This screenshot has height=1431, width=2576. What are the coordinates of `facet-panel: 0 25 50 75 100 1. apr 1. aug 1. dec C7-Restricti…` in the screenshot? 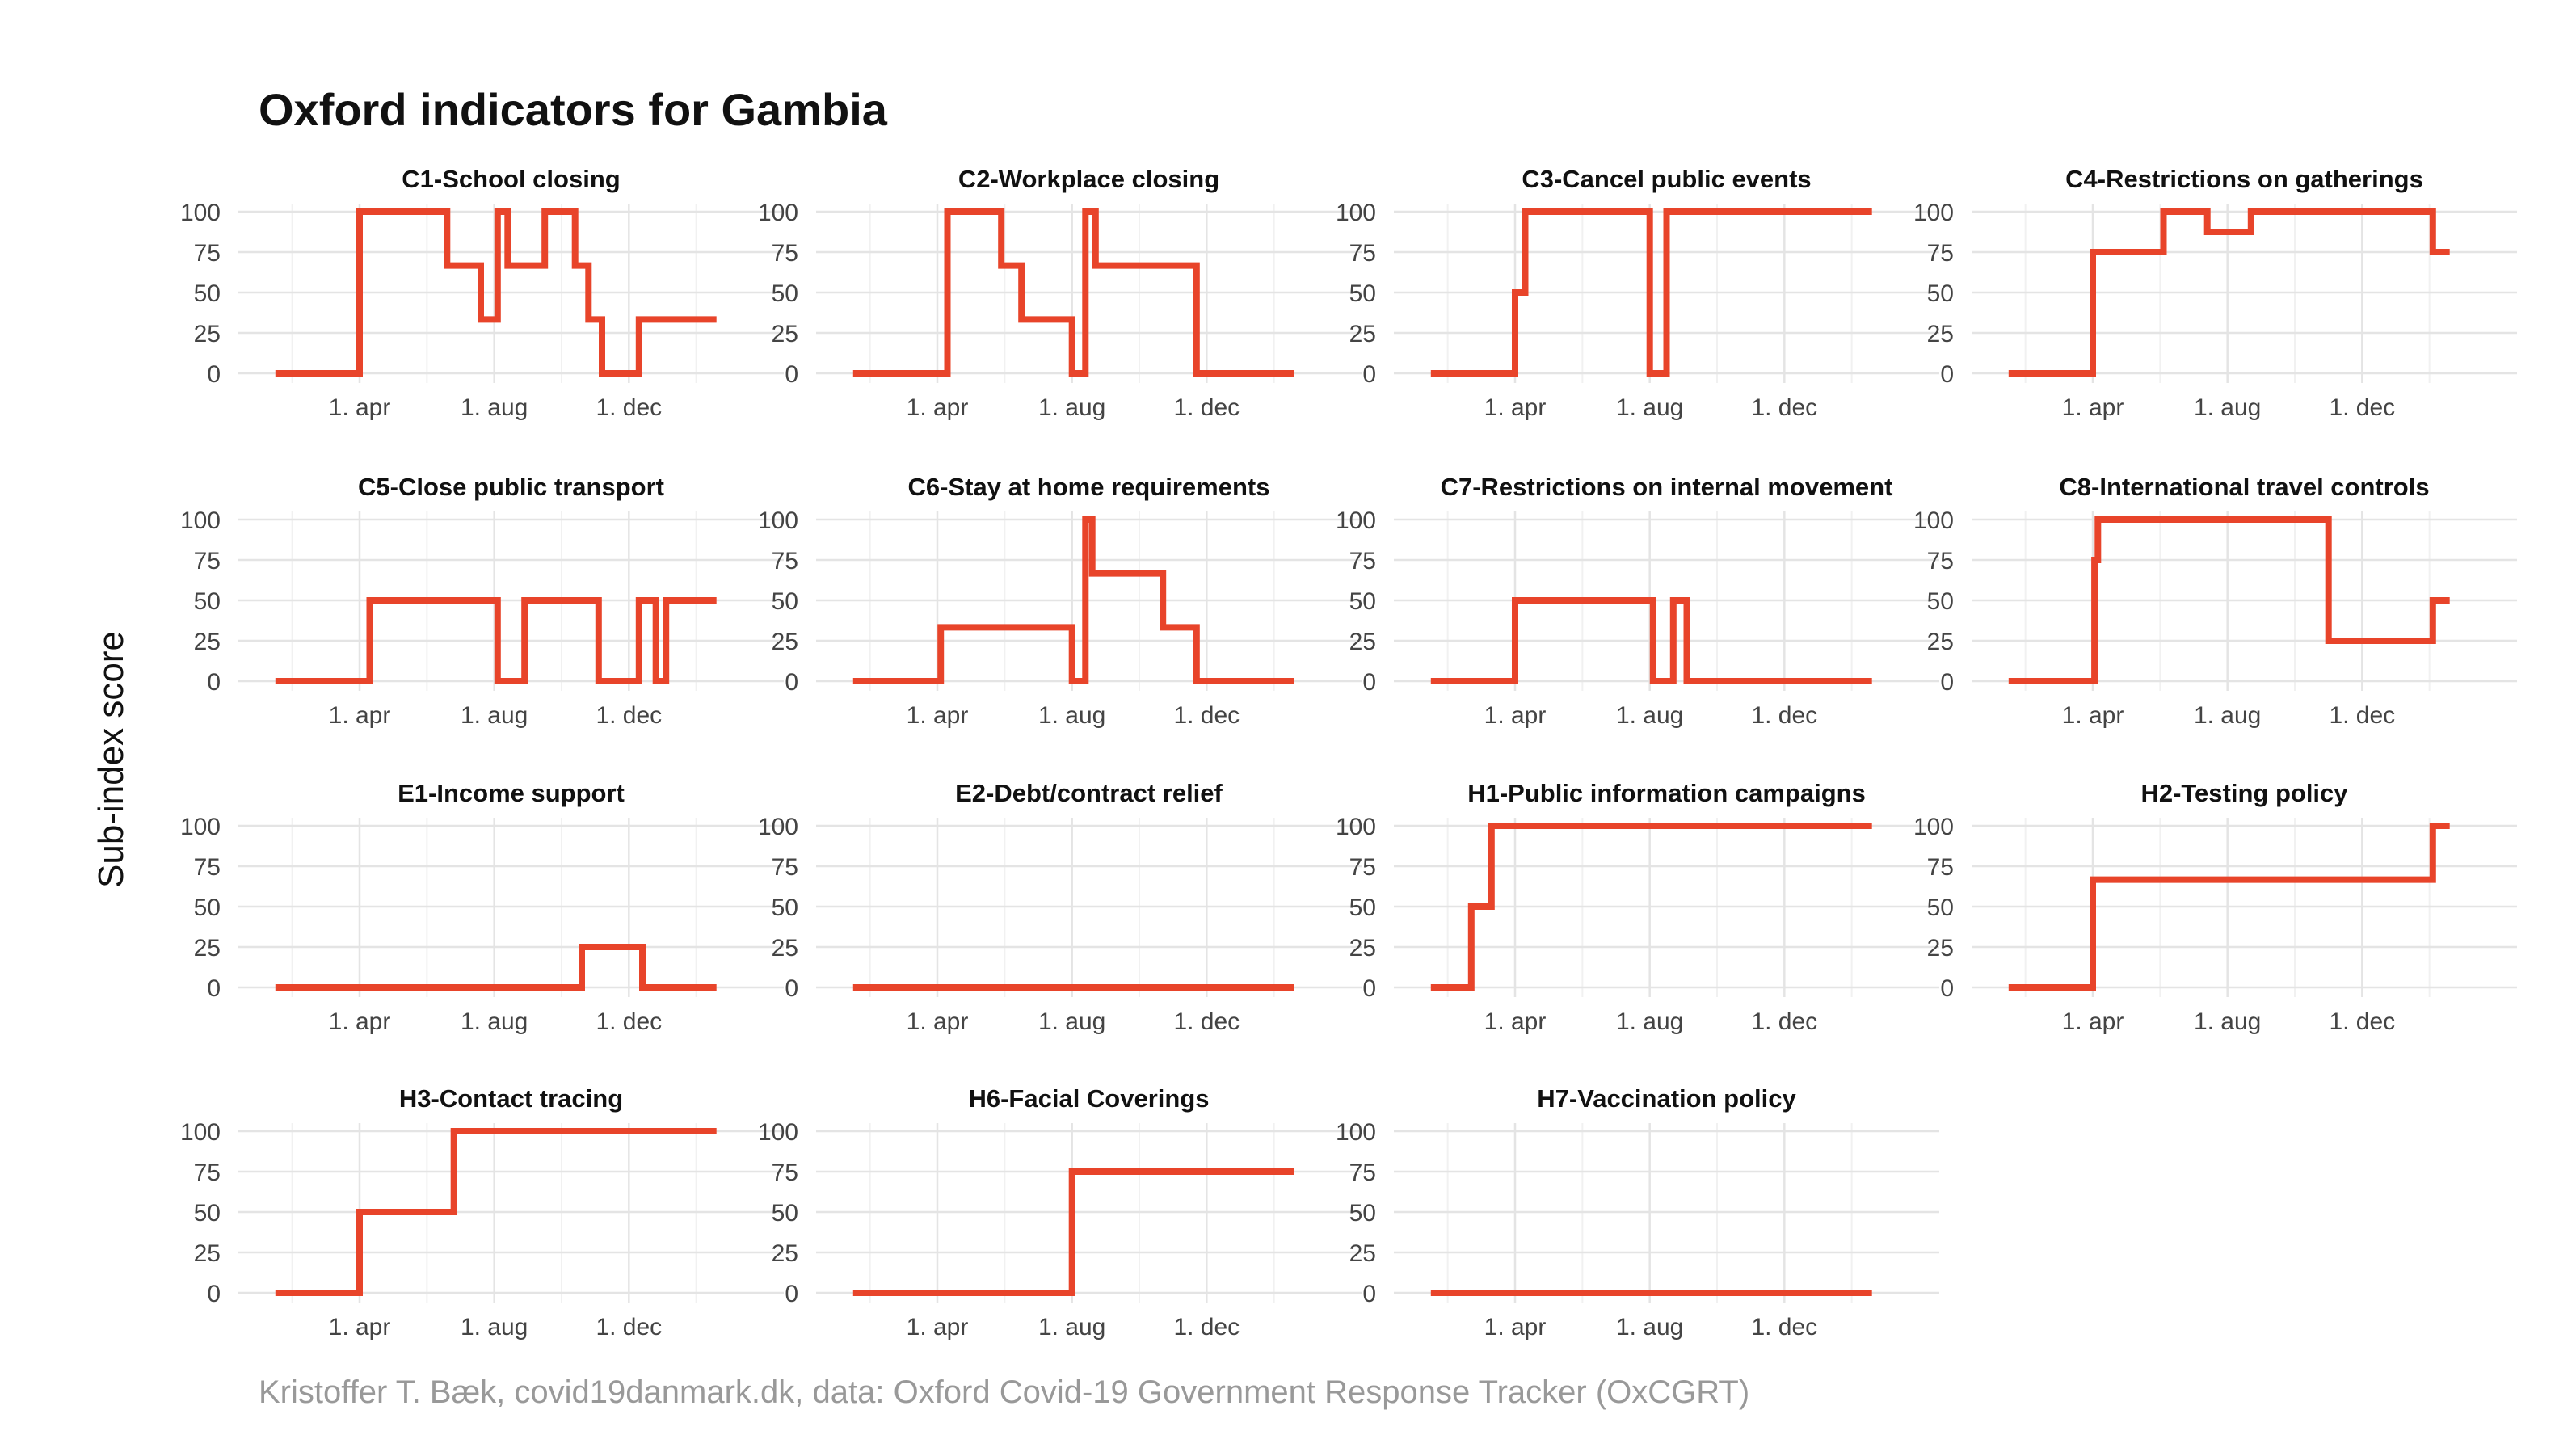 It's located at (1637, 601).